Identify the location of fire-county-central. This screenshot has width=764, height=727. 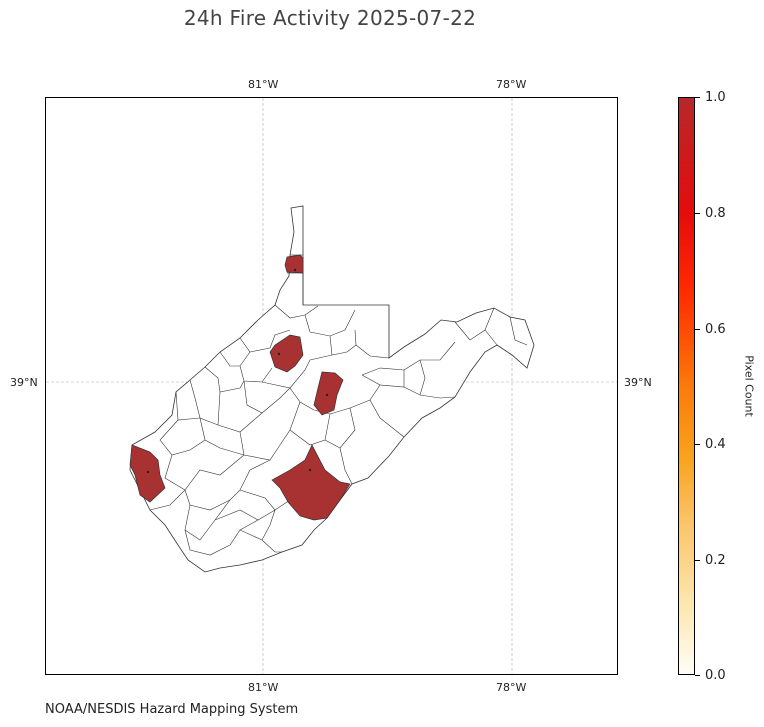
(328, 393).